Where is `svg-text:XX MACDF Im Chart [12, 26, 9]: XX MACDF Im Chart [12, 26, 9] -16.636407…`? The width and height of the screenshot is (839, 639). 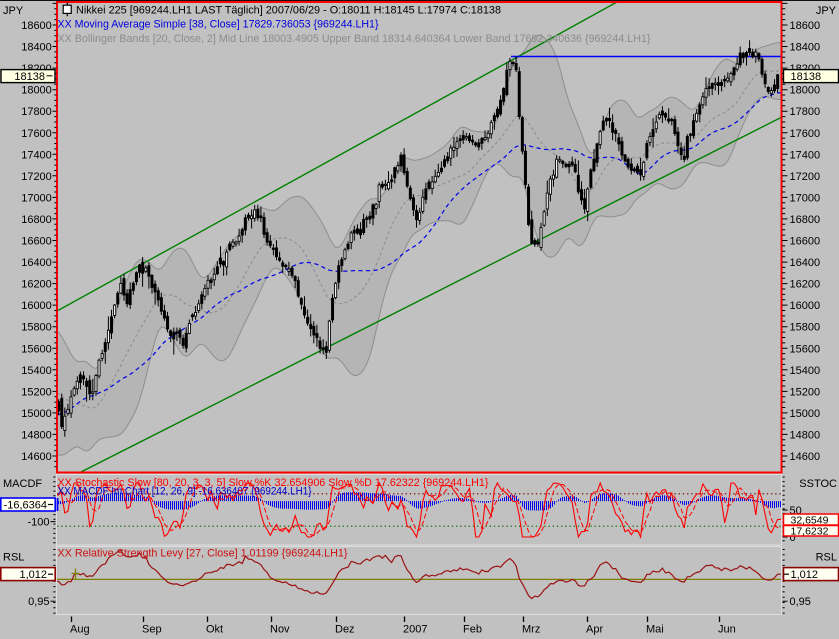 svg-text:XX MACDF Im Chart [12, 26, 9]: XX MACDF Im Chart [12, 26, 9] -16.636407… is located at coordinates (185, 492).